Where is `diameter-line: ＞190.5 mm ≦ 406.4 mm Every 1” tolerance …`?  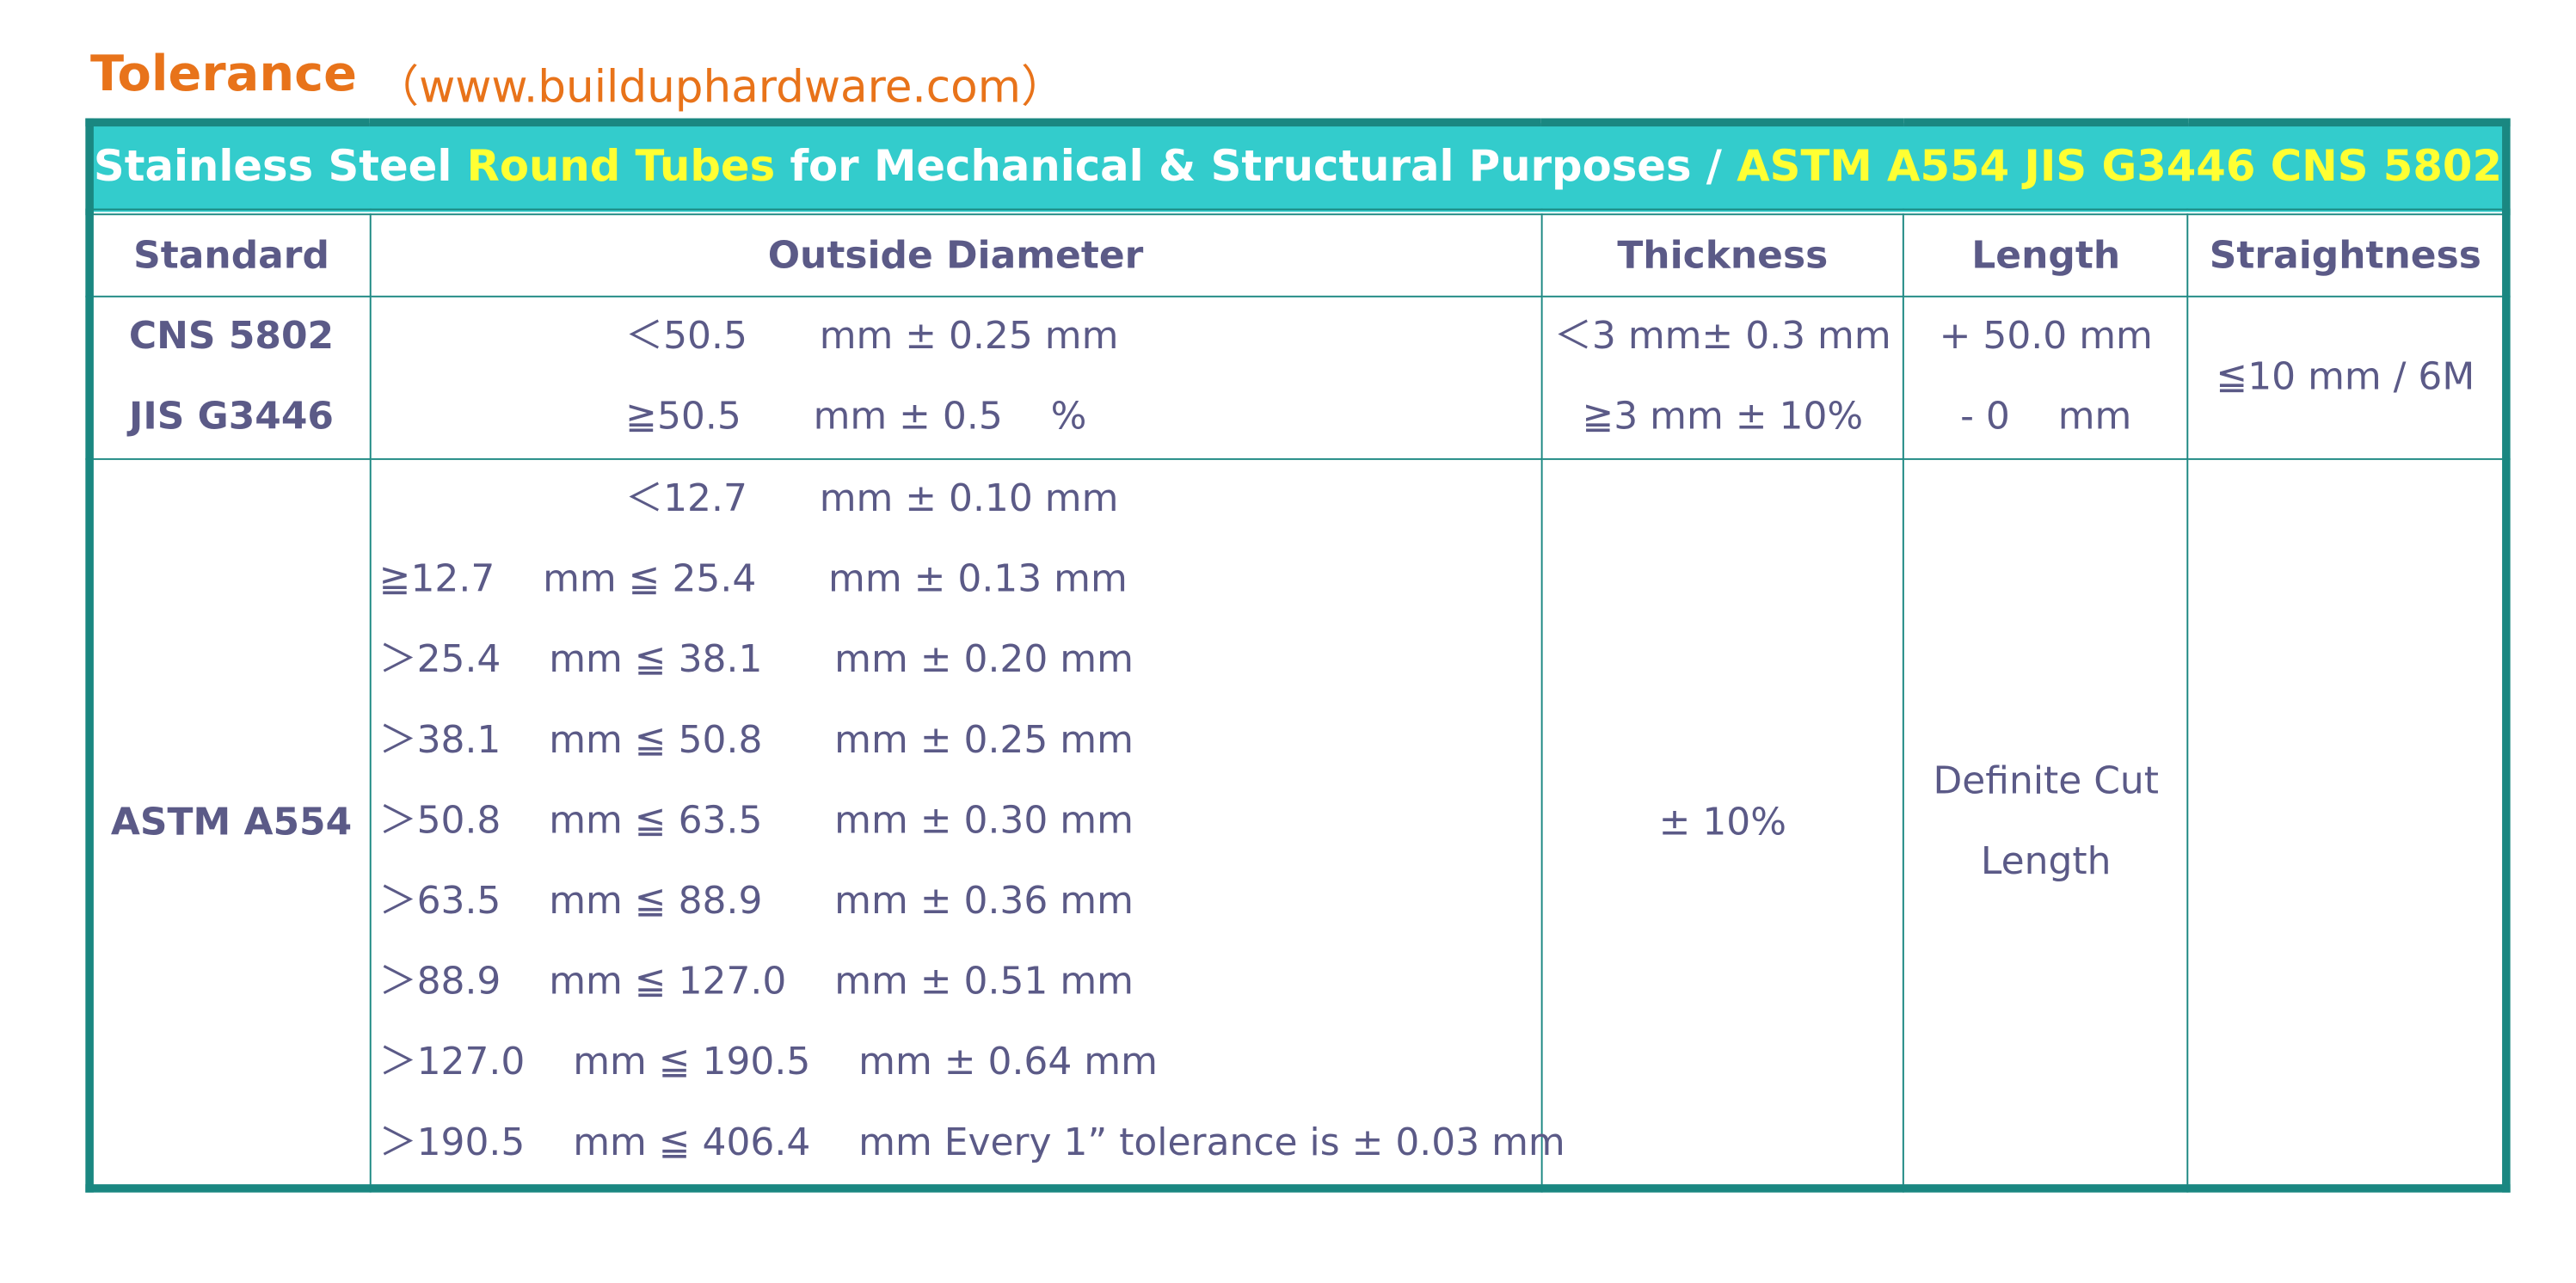
diameter-line: ＞190.5 mm ≦ 406.4 mm Every 1” tolerance … is located at coordinates (971, 1143).